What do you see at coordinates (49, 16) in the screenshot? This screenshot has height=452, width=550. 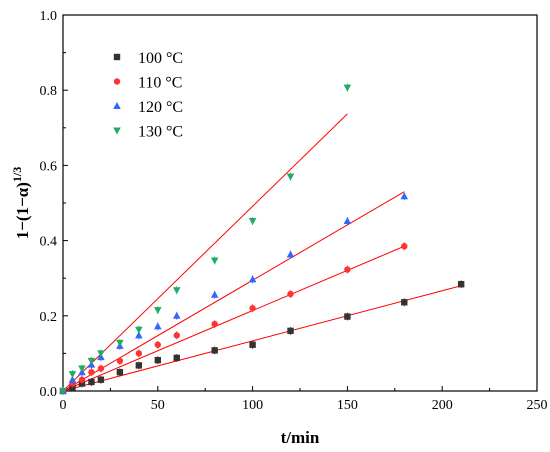 I see `y-tick-label: 1.0` at bounding box center [49, 16].